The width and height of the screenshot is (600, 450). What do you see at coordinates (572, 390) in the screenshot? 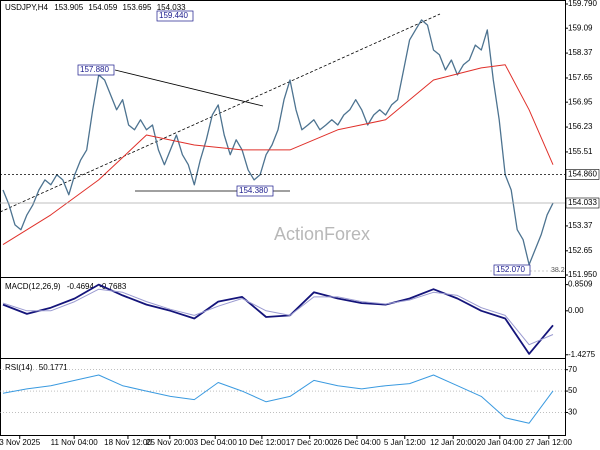
I see `y-tick-label: 50` at bounding box center [572, 390].